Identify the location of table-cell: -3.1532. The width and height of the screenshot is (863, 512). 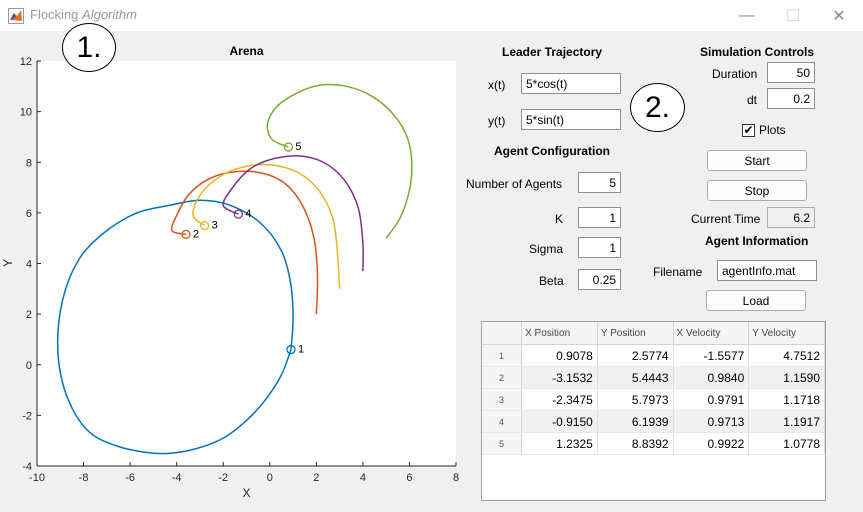
(559, 377).